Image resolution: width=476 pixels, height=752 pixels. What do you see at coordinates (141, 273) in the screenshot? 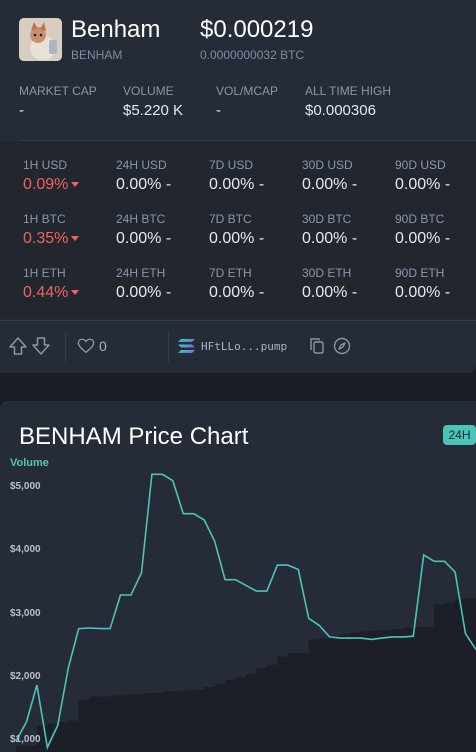
I see `change-label: 24H ETH` at bounding box center [141, 273].